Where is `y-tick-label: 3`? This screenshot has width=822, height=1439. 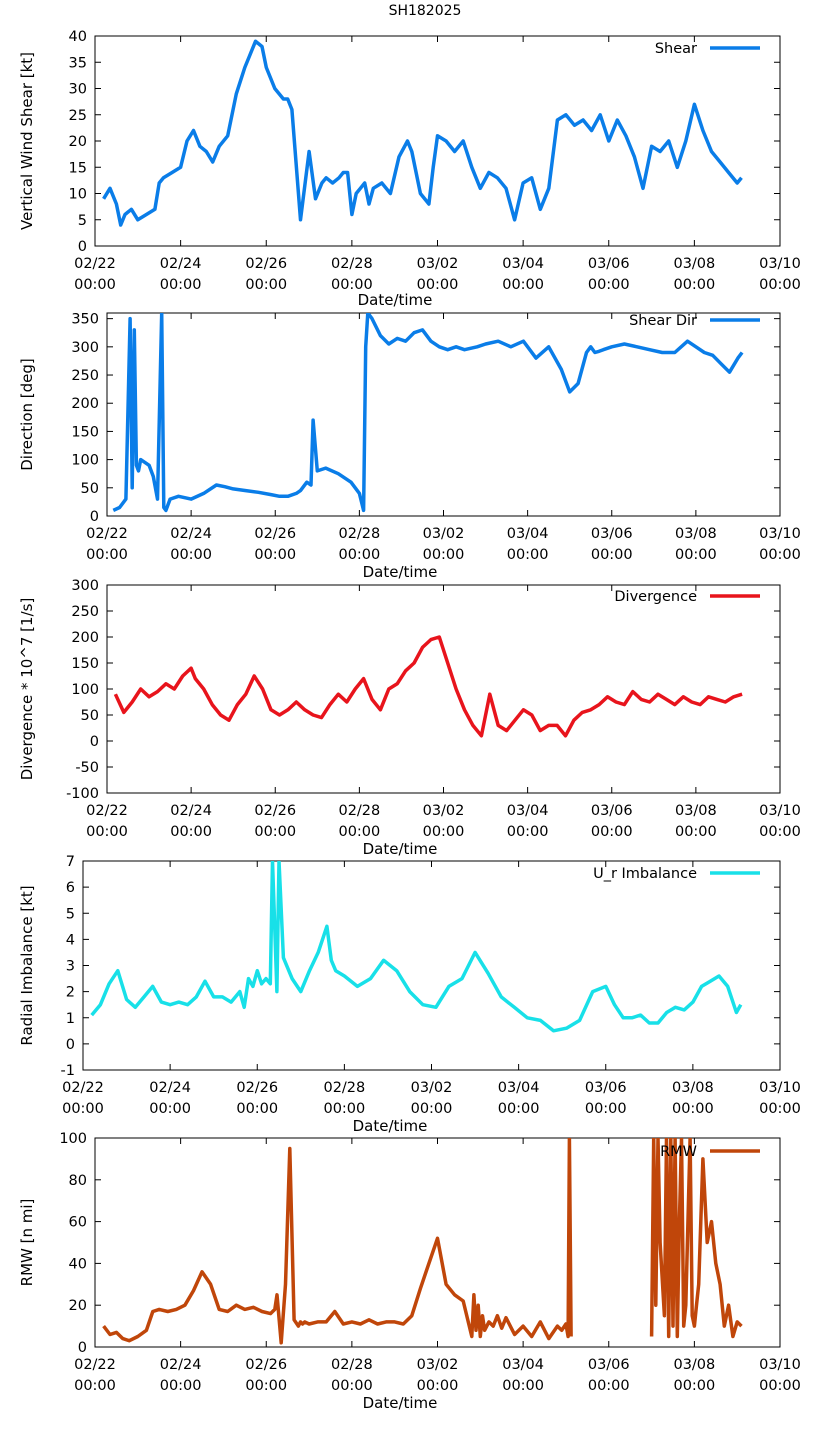
y-tick-label: 3 is located at coordinates (70, 967).